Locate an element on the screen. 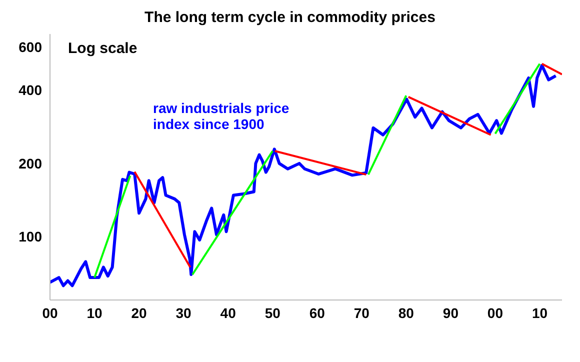  x-tick-label: 80 is located at coordinates (406, 312).